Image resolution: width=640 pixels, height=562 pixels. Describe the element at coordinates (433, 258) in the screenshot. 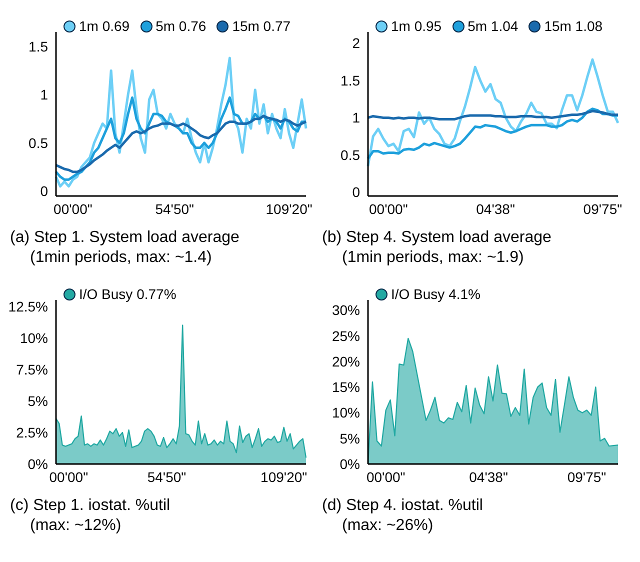

I see `text: (1min periods, max: ~1.9)` at that location.